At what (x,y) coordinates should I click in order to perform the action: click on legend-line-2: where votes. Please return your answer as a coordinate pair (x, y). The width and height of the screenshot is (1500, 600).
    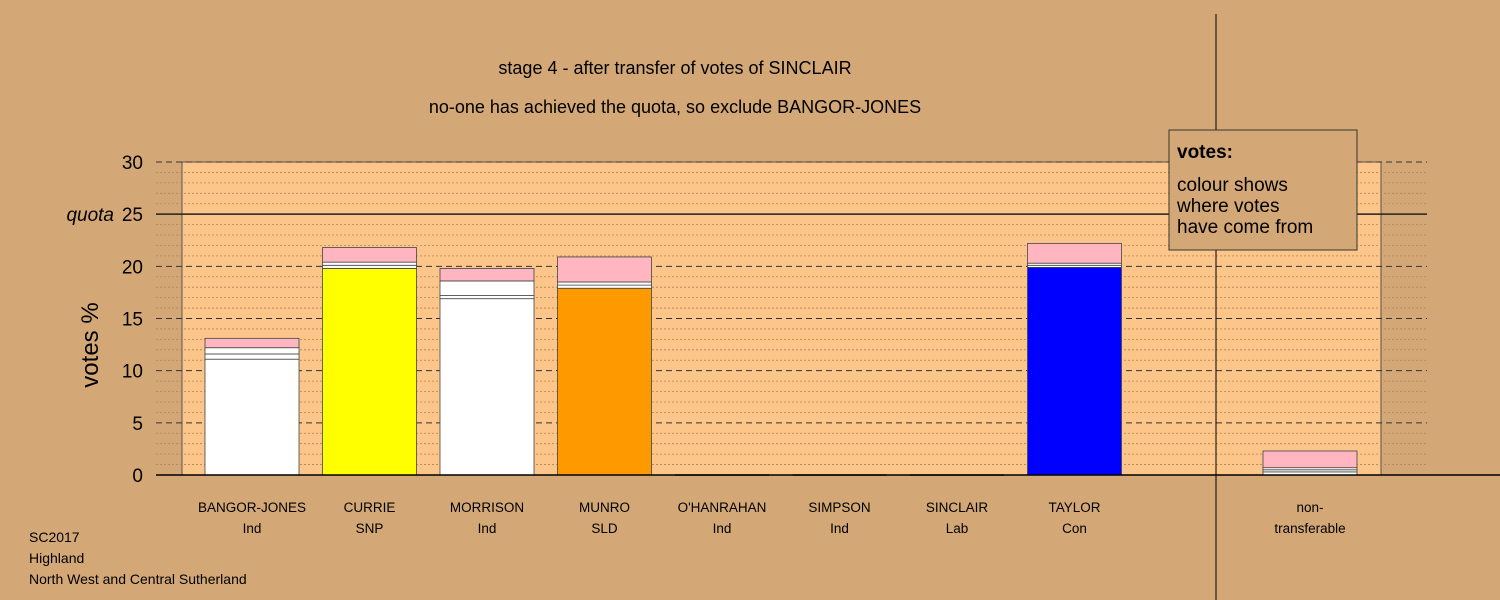
    Looking at the image, I should click on (1227, 206).